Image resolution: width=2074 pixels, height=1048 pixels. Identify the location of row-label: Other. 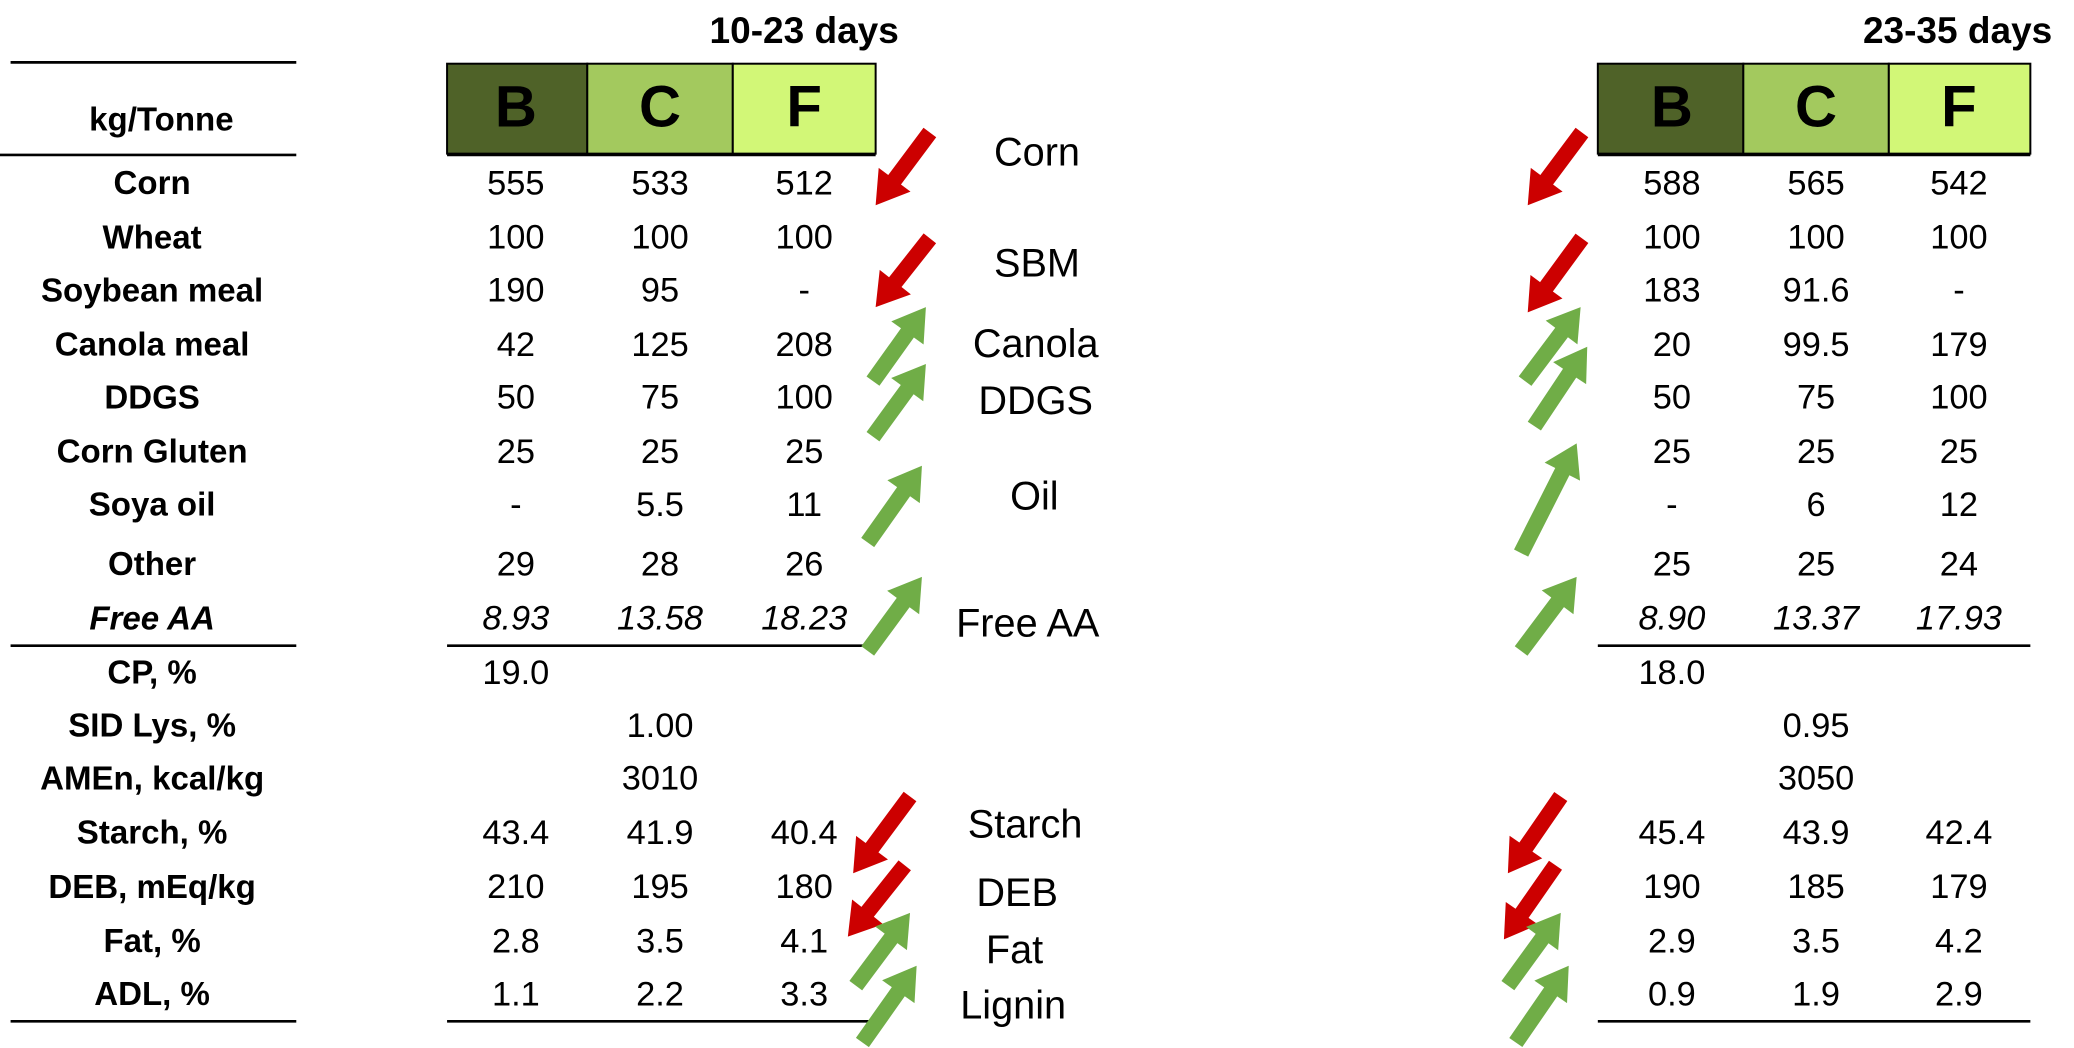
(152, 564).